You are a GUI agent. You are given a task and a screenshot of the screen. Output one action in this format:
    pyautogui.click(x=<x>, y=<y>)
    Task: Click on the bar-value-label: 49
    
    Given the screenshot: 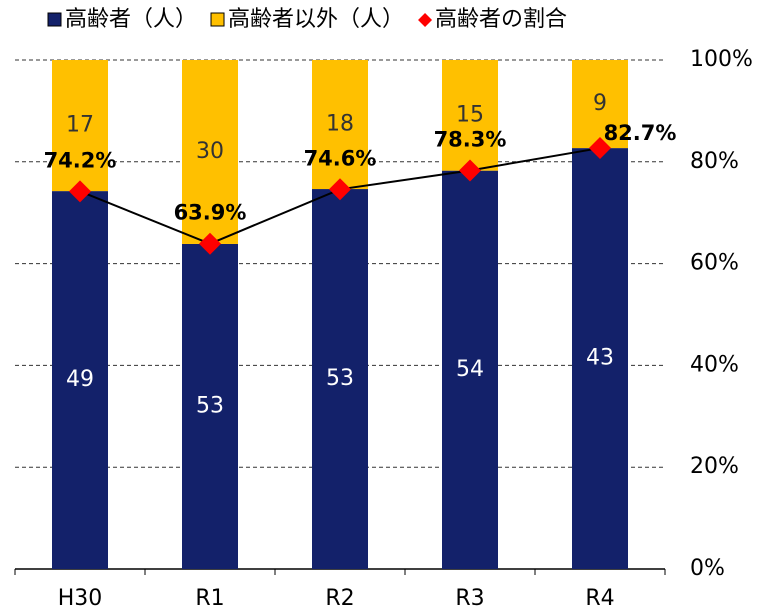 What is the action you would take?
    pyautogui.click(x=80, y=379)
    